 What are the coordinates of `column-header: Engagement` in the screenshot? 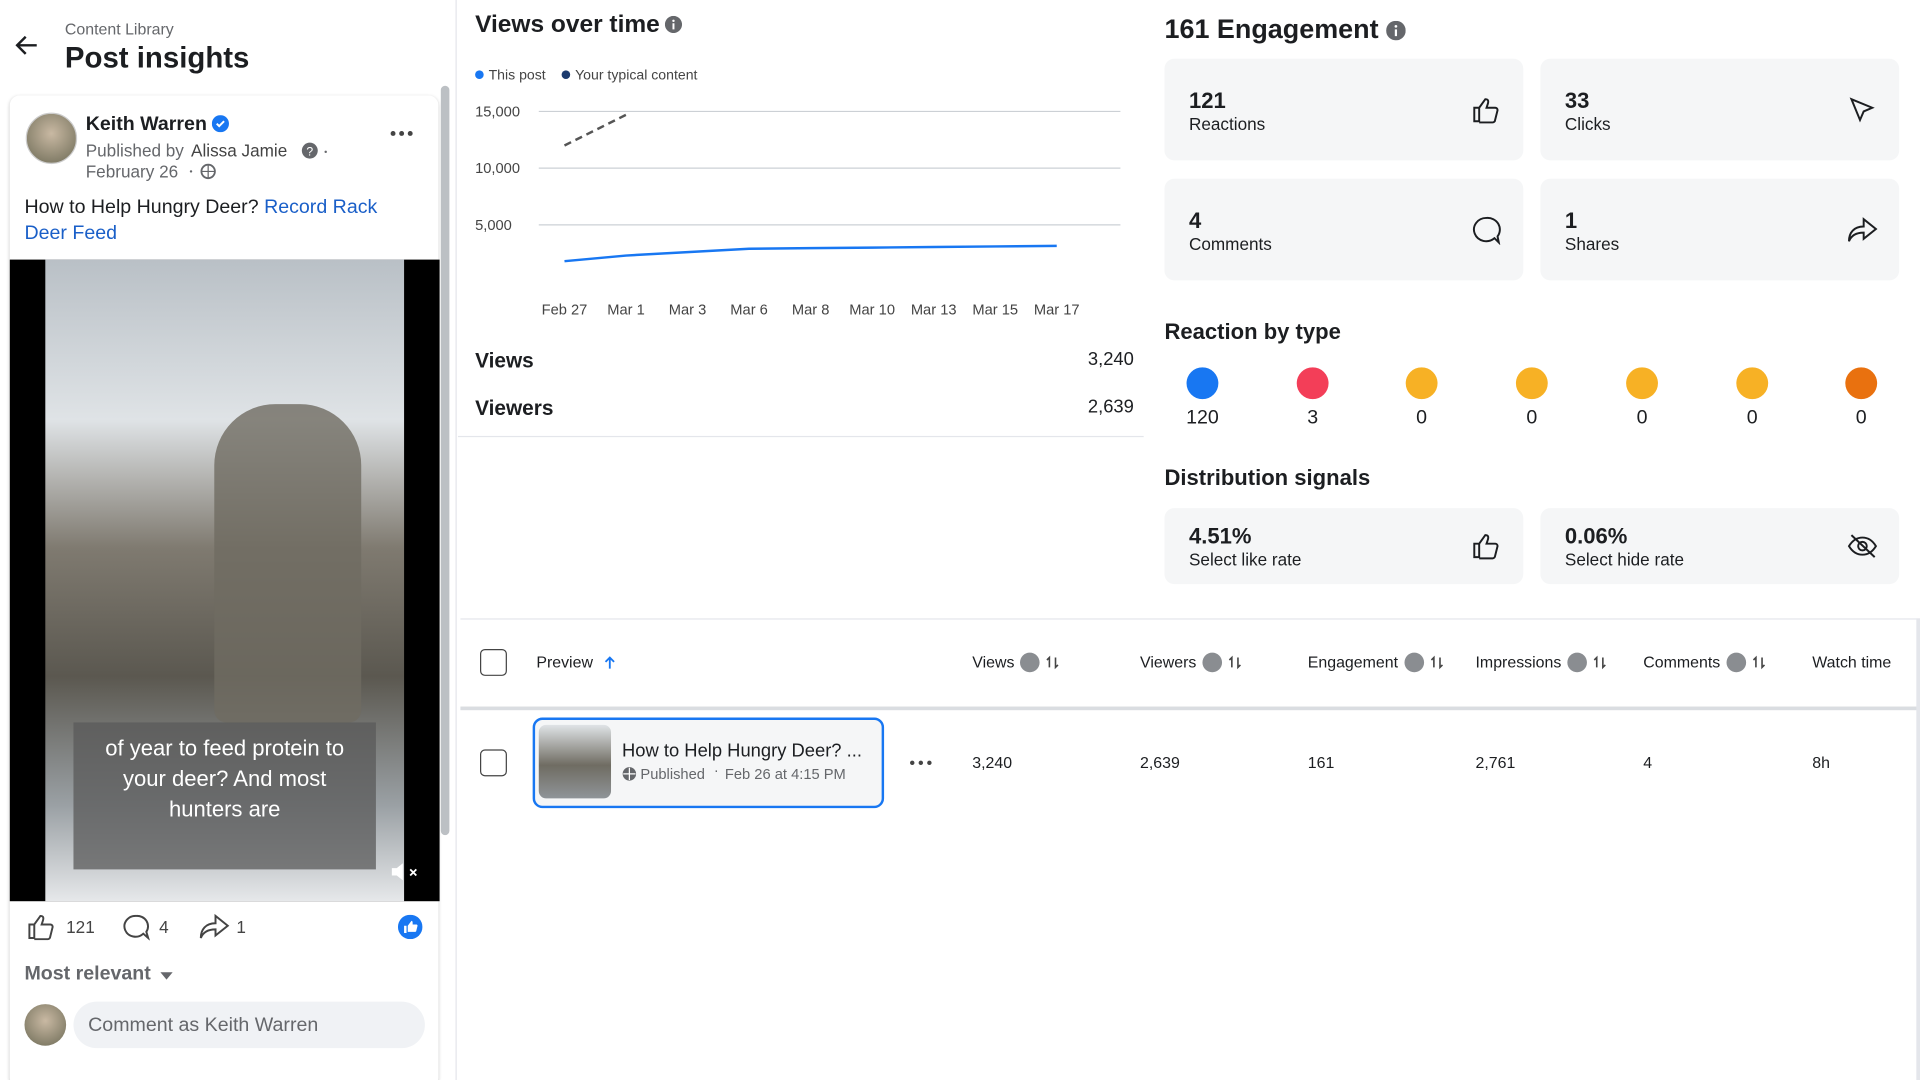 It's located at (1353, 662).